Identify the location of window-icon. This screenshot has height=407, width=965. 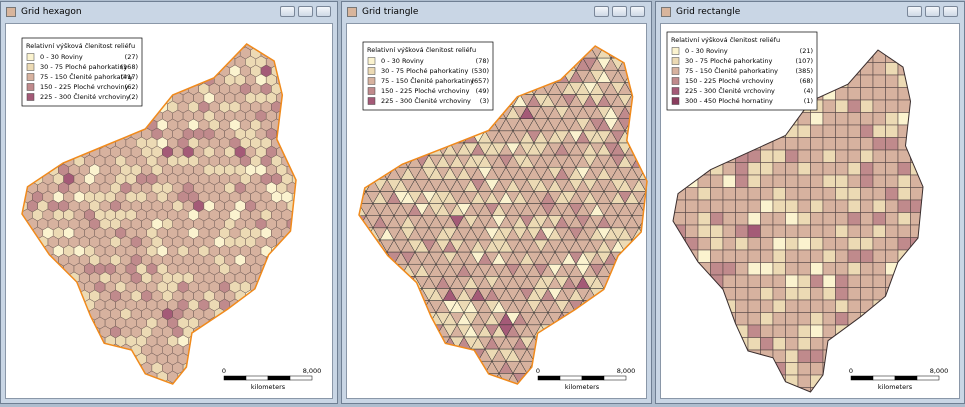
(11, 12).